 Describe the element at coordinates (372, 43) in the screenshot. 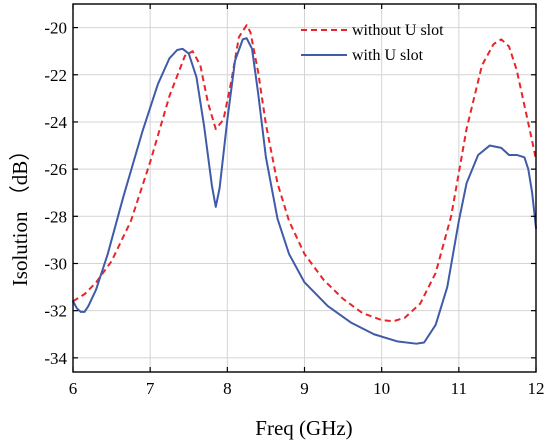

I see `legend: without U slot with U slot` at that location.